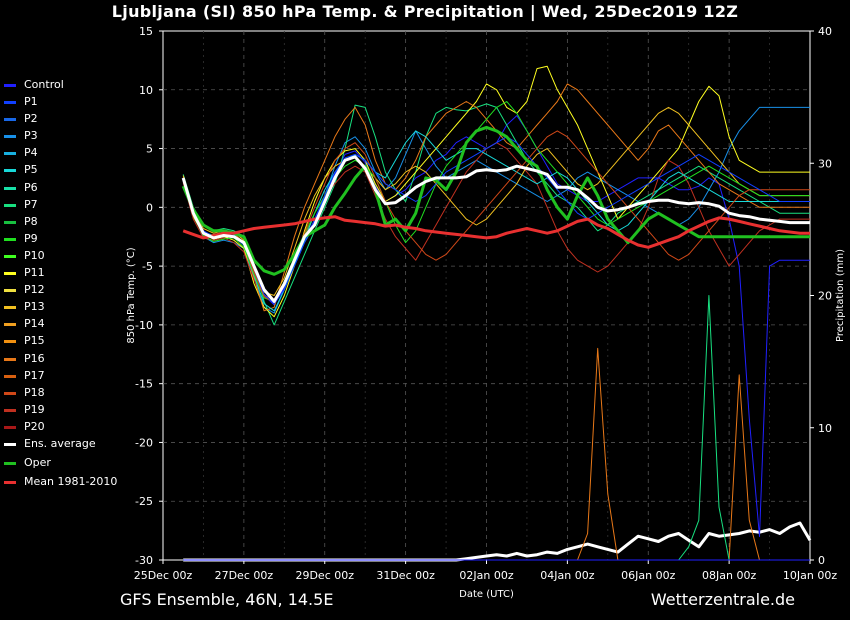 The height and width of the screenshot is (620, 850). Describe the element at coordinates (244, 575) in the screenshot. I see `x-tick-label: 27Dec 00z` at that location.